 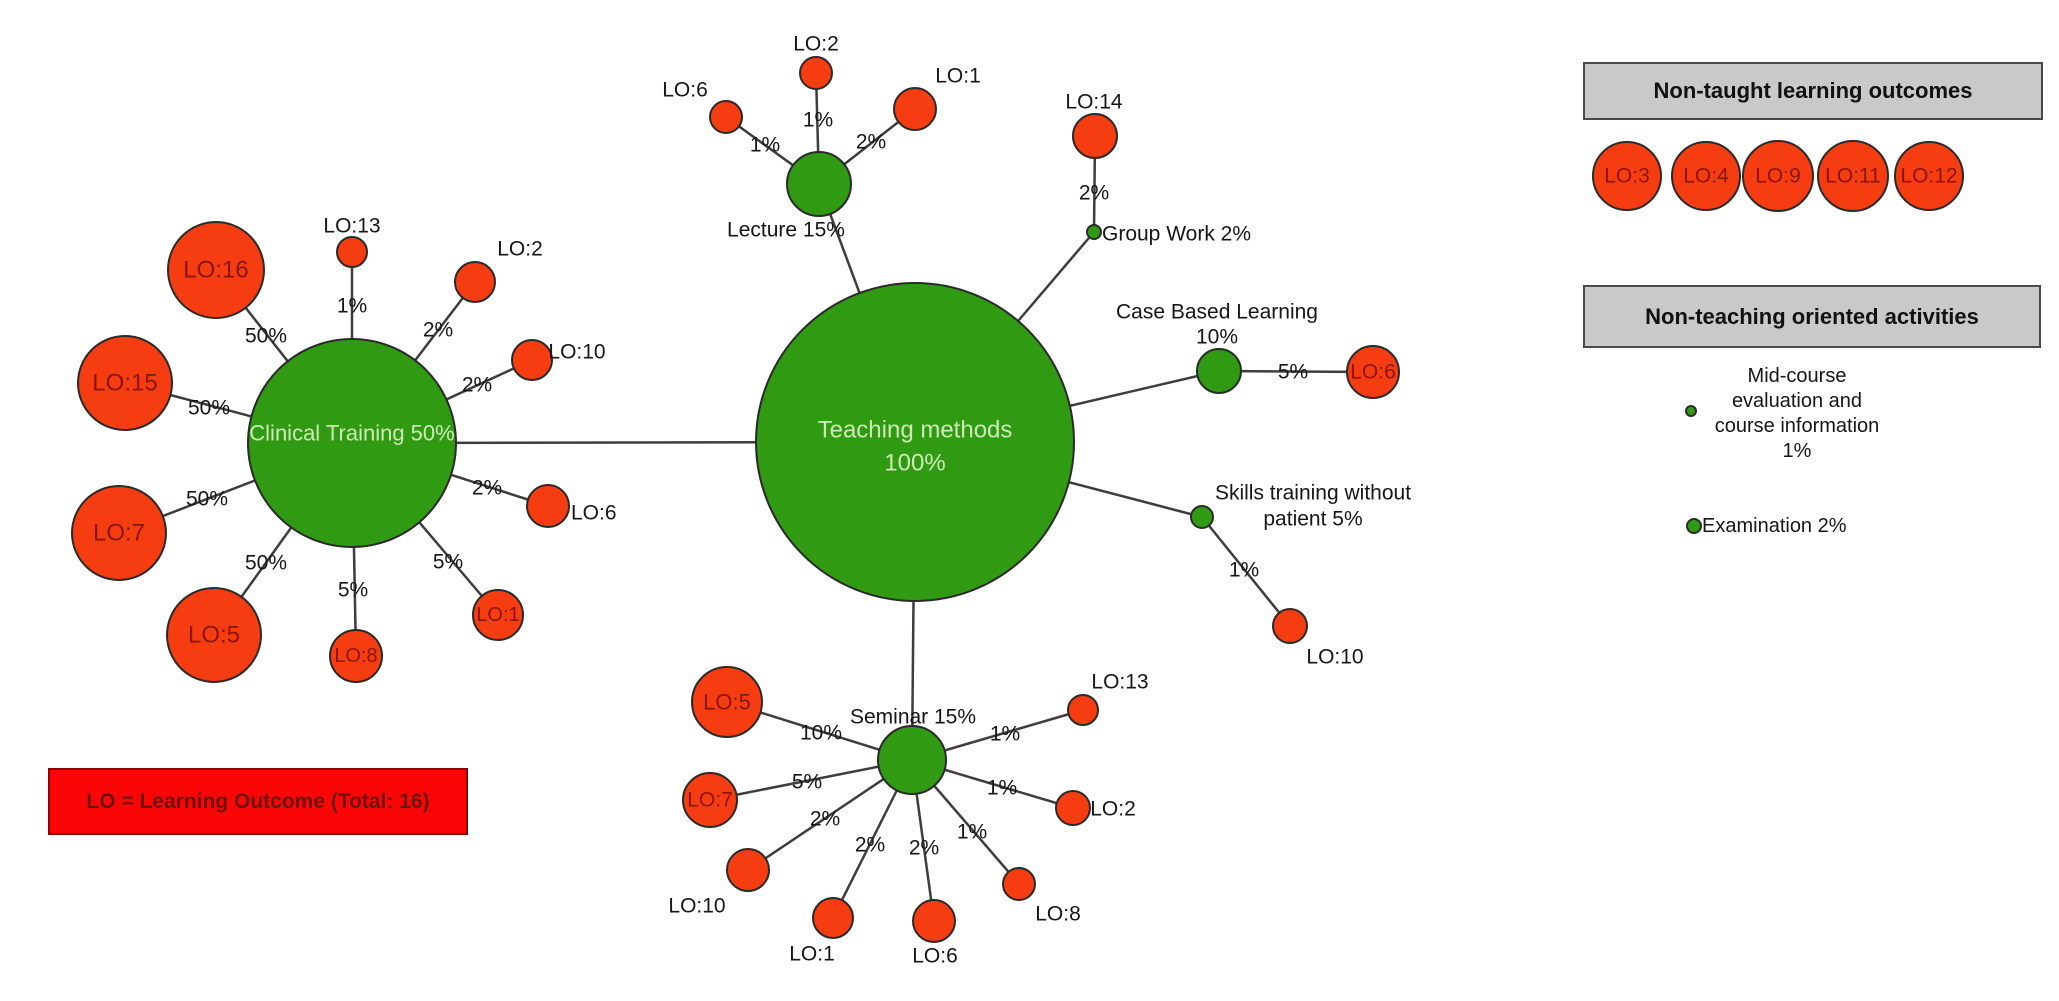 What do you see at coordinates (1812, 316) in the screenshot?
I see `non-teaching-oriented-activities-panel-title: Non-teaching oriented activities` at bounding box center [1812, 316].